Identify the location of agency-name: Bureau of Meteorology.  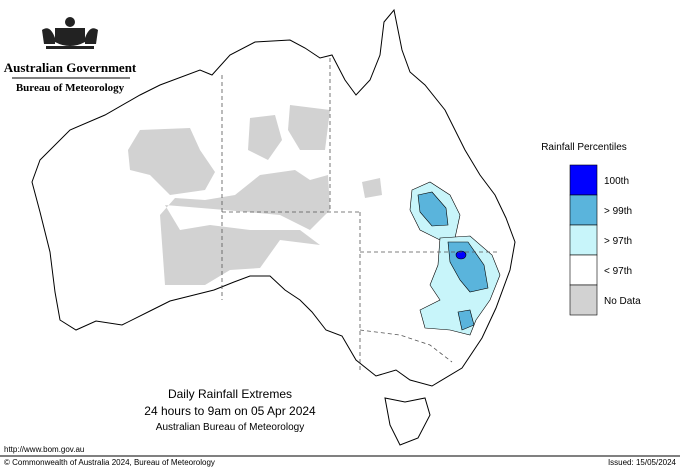
(70, 88).